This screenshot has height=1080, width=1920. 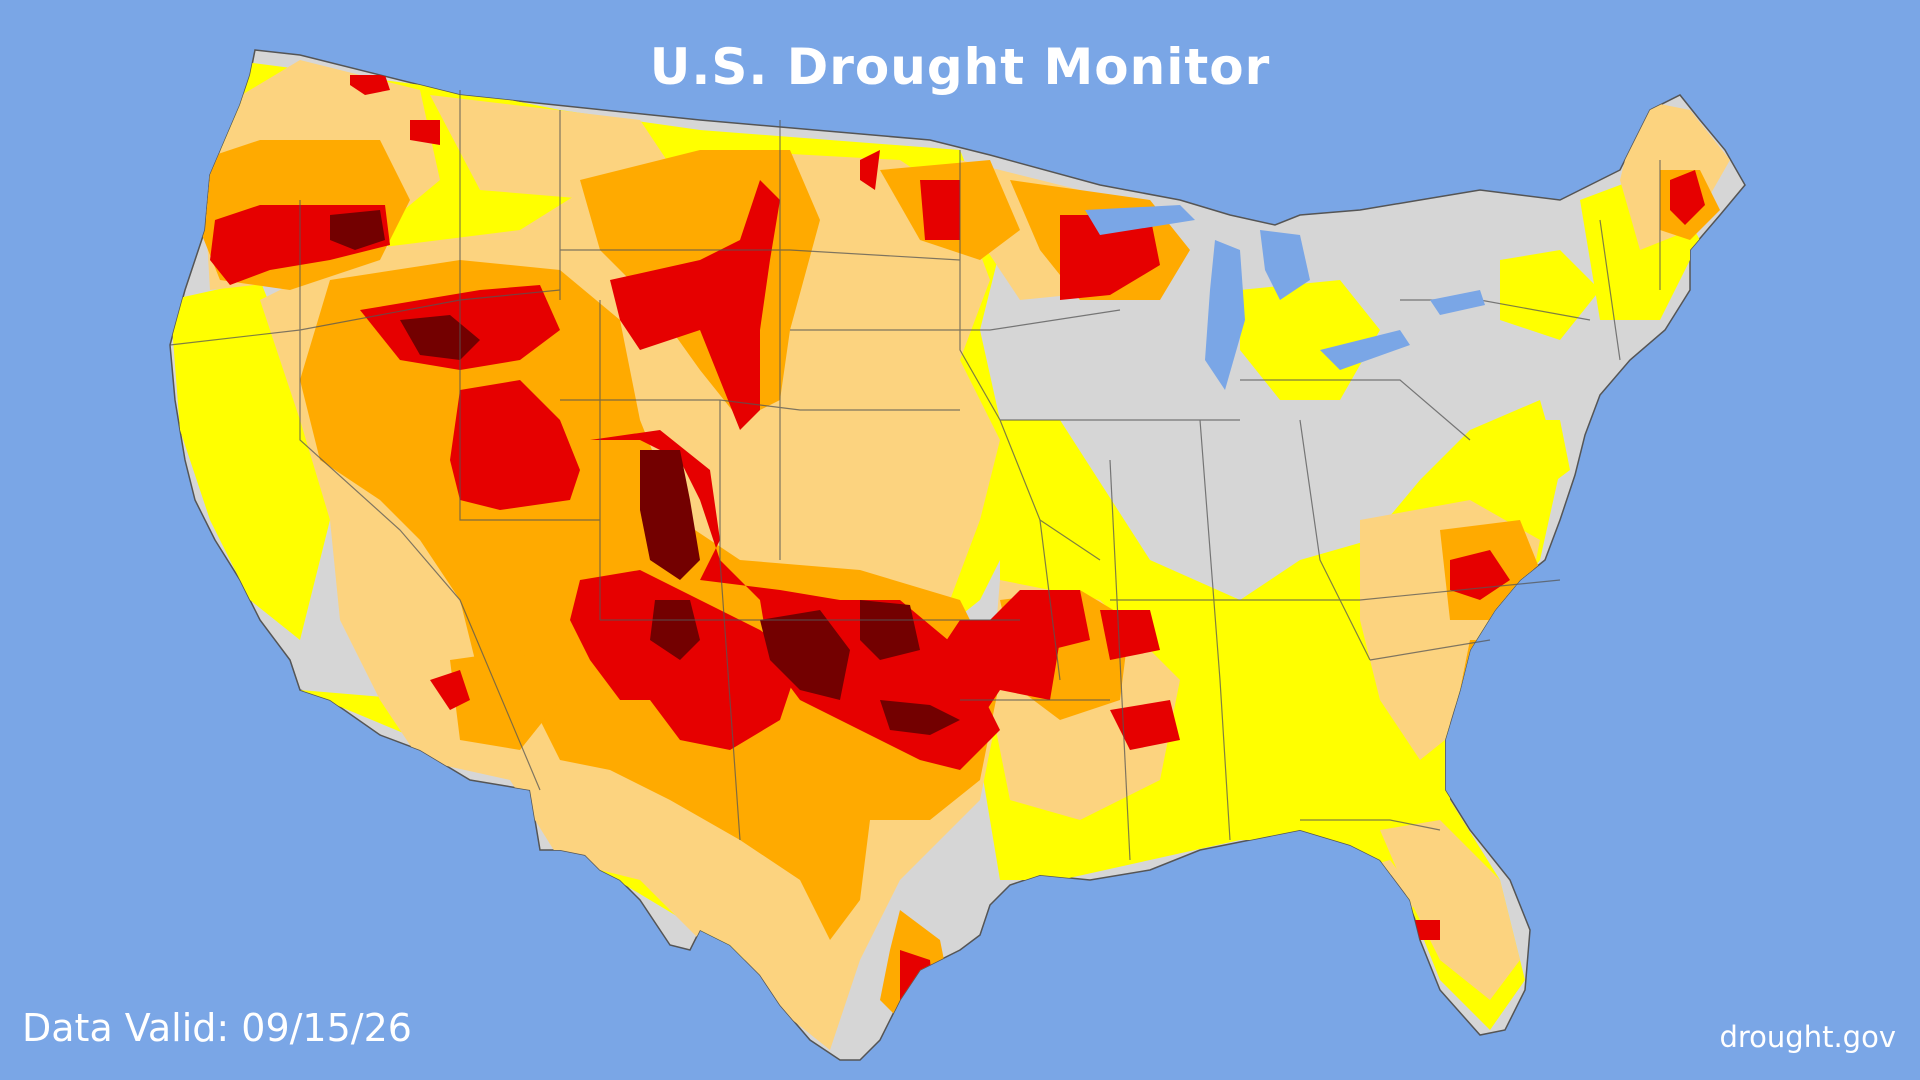 What do you see at coordinates (960, 67) in the screenshot?
I see `map-title: U.S. Drought Monitor` at bounding box center [960, 67].